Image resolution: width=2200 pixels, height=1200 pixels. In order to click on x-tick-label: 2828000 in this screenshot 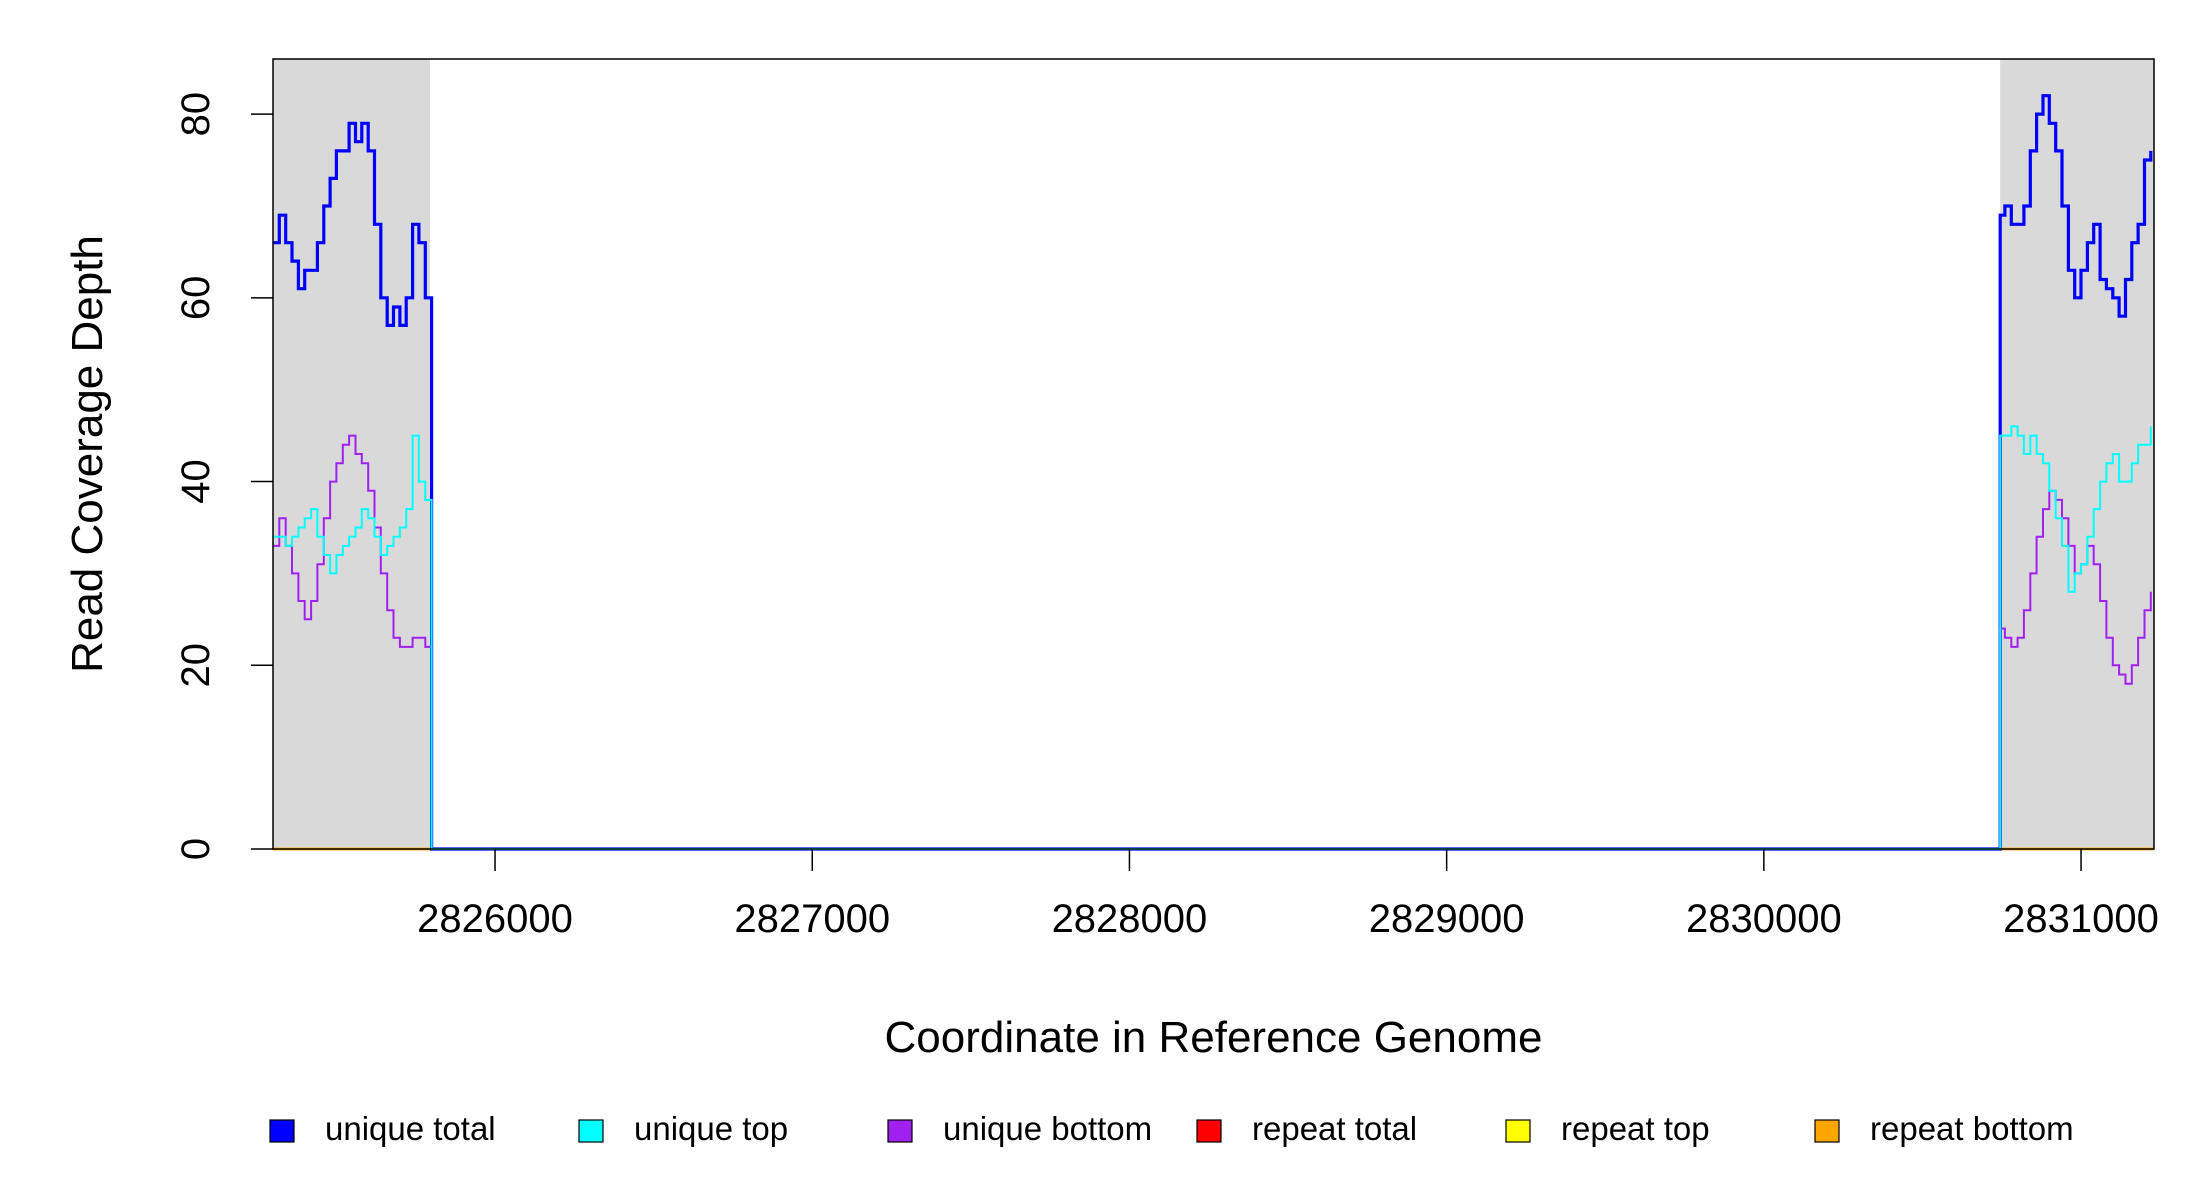, I will do `click(1130, 919)`.